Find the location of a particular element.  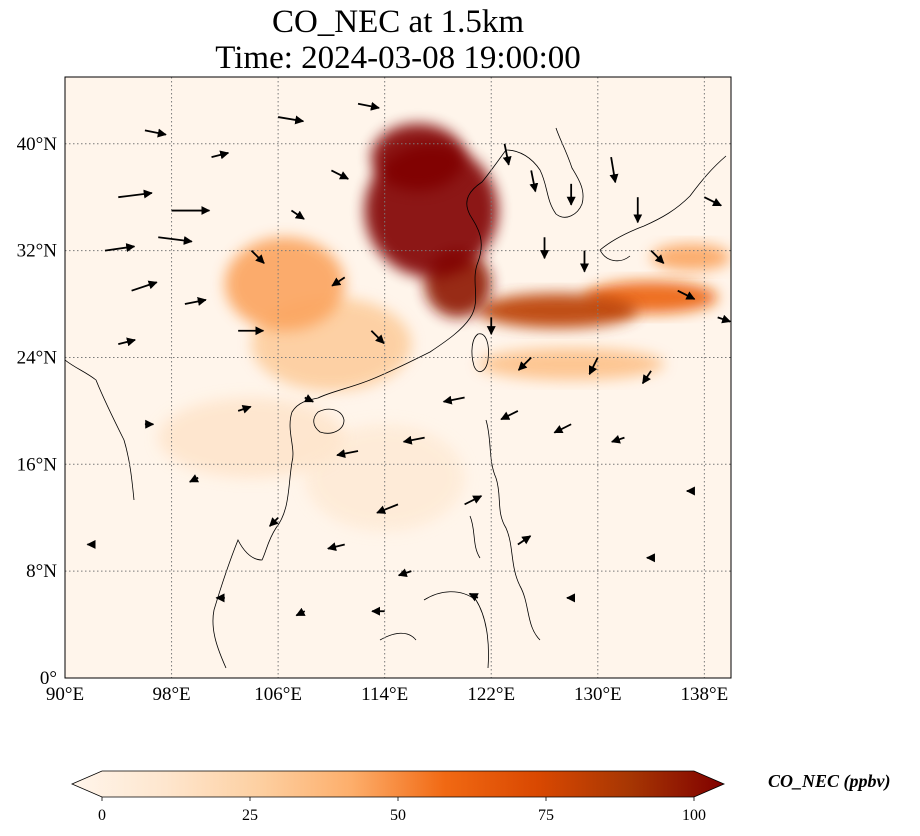

colorbar-tick-label: 25 is located at coordinates (250, 815).